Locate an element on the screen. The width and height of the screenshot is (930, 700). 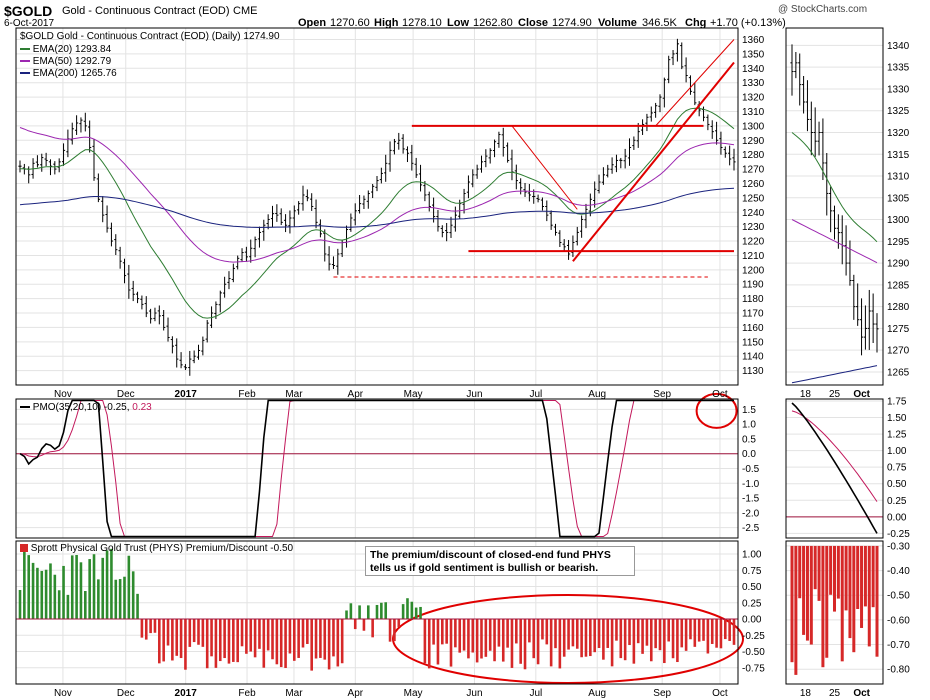
phys-y-tick: 0.50 is located at coordinates (752, 587).